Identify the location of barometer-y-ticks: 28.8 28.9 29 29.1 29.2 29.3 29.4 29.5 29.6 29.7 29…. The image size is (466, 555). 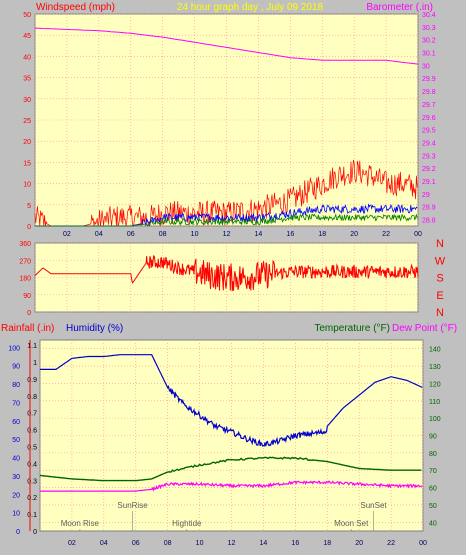
(429, 118).